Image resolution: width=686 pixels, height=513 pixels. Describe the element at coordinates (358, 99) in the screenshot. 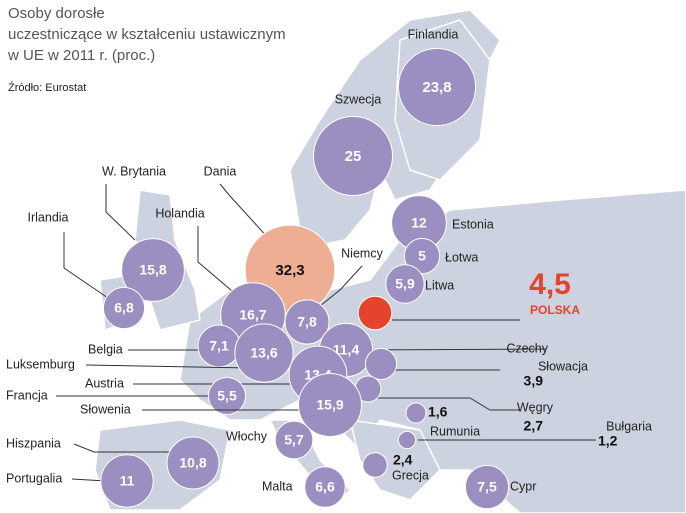

I see `country-name: Szwecja` at that location.